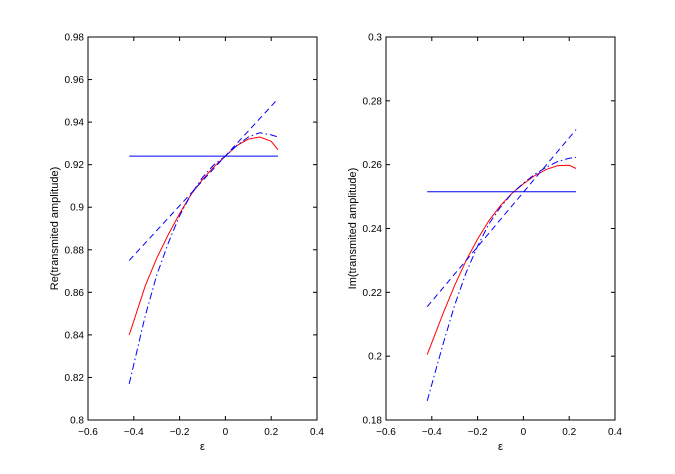 This screenshot has height=474, width=675. Describe the element at coordinates (75, 80) in the screenshot. I see `y-tick-label: 0.96` at that location.